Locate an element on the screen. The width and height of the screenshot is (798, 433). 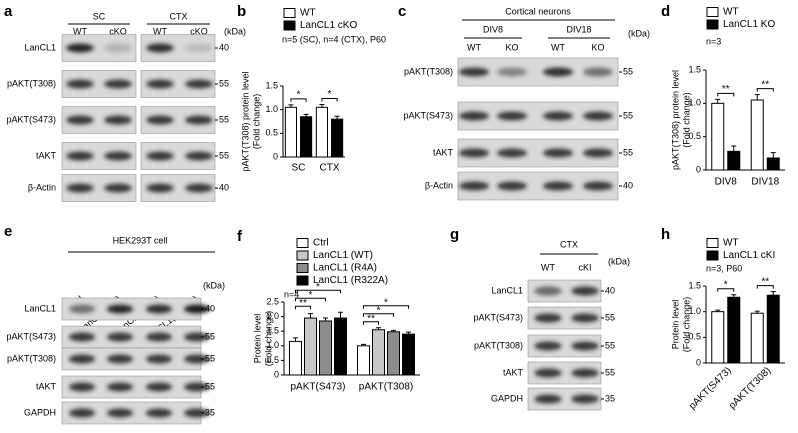
note: n=3, P60 is located at coordinates (724, 268).